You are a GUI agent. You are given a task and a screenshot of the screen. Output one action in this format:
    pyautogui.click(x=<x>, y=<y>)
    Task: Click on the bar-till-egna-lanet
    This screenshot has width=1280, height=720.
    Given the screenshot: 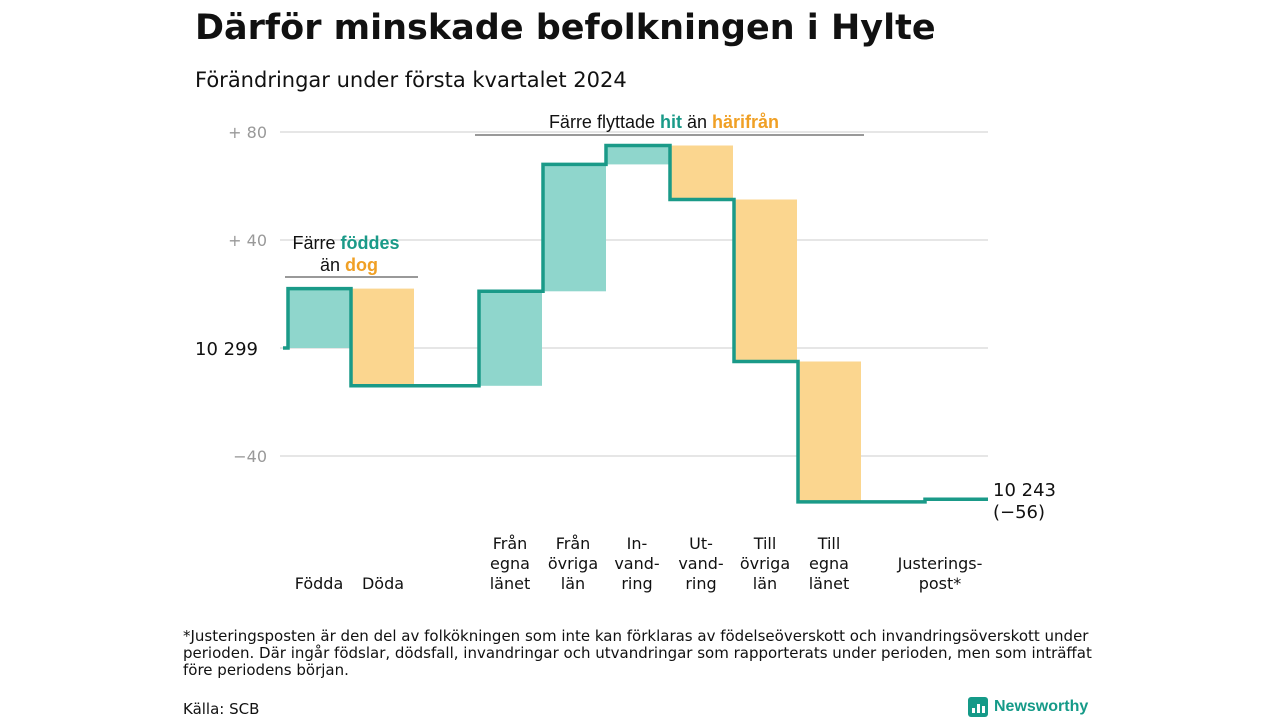 What is the action you would take?
    pyautogui.click(x=829, y=431)
    